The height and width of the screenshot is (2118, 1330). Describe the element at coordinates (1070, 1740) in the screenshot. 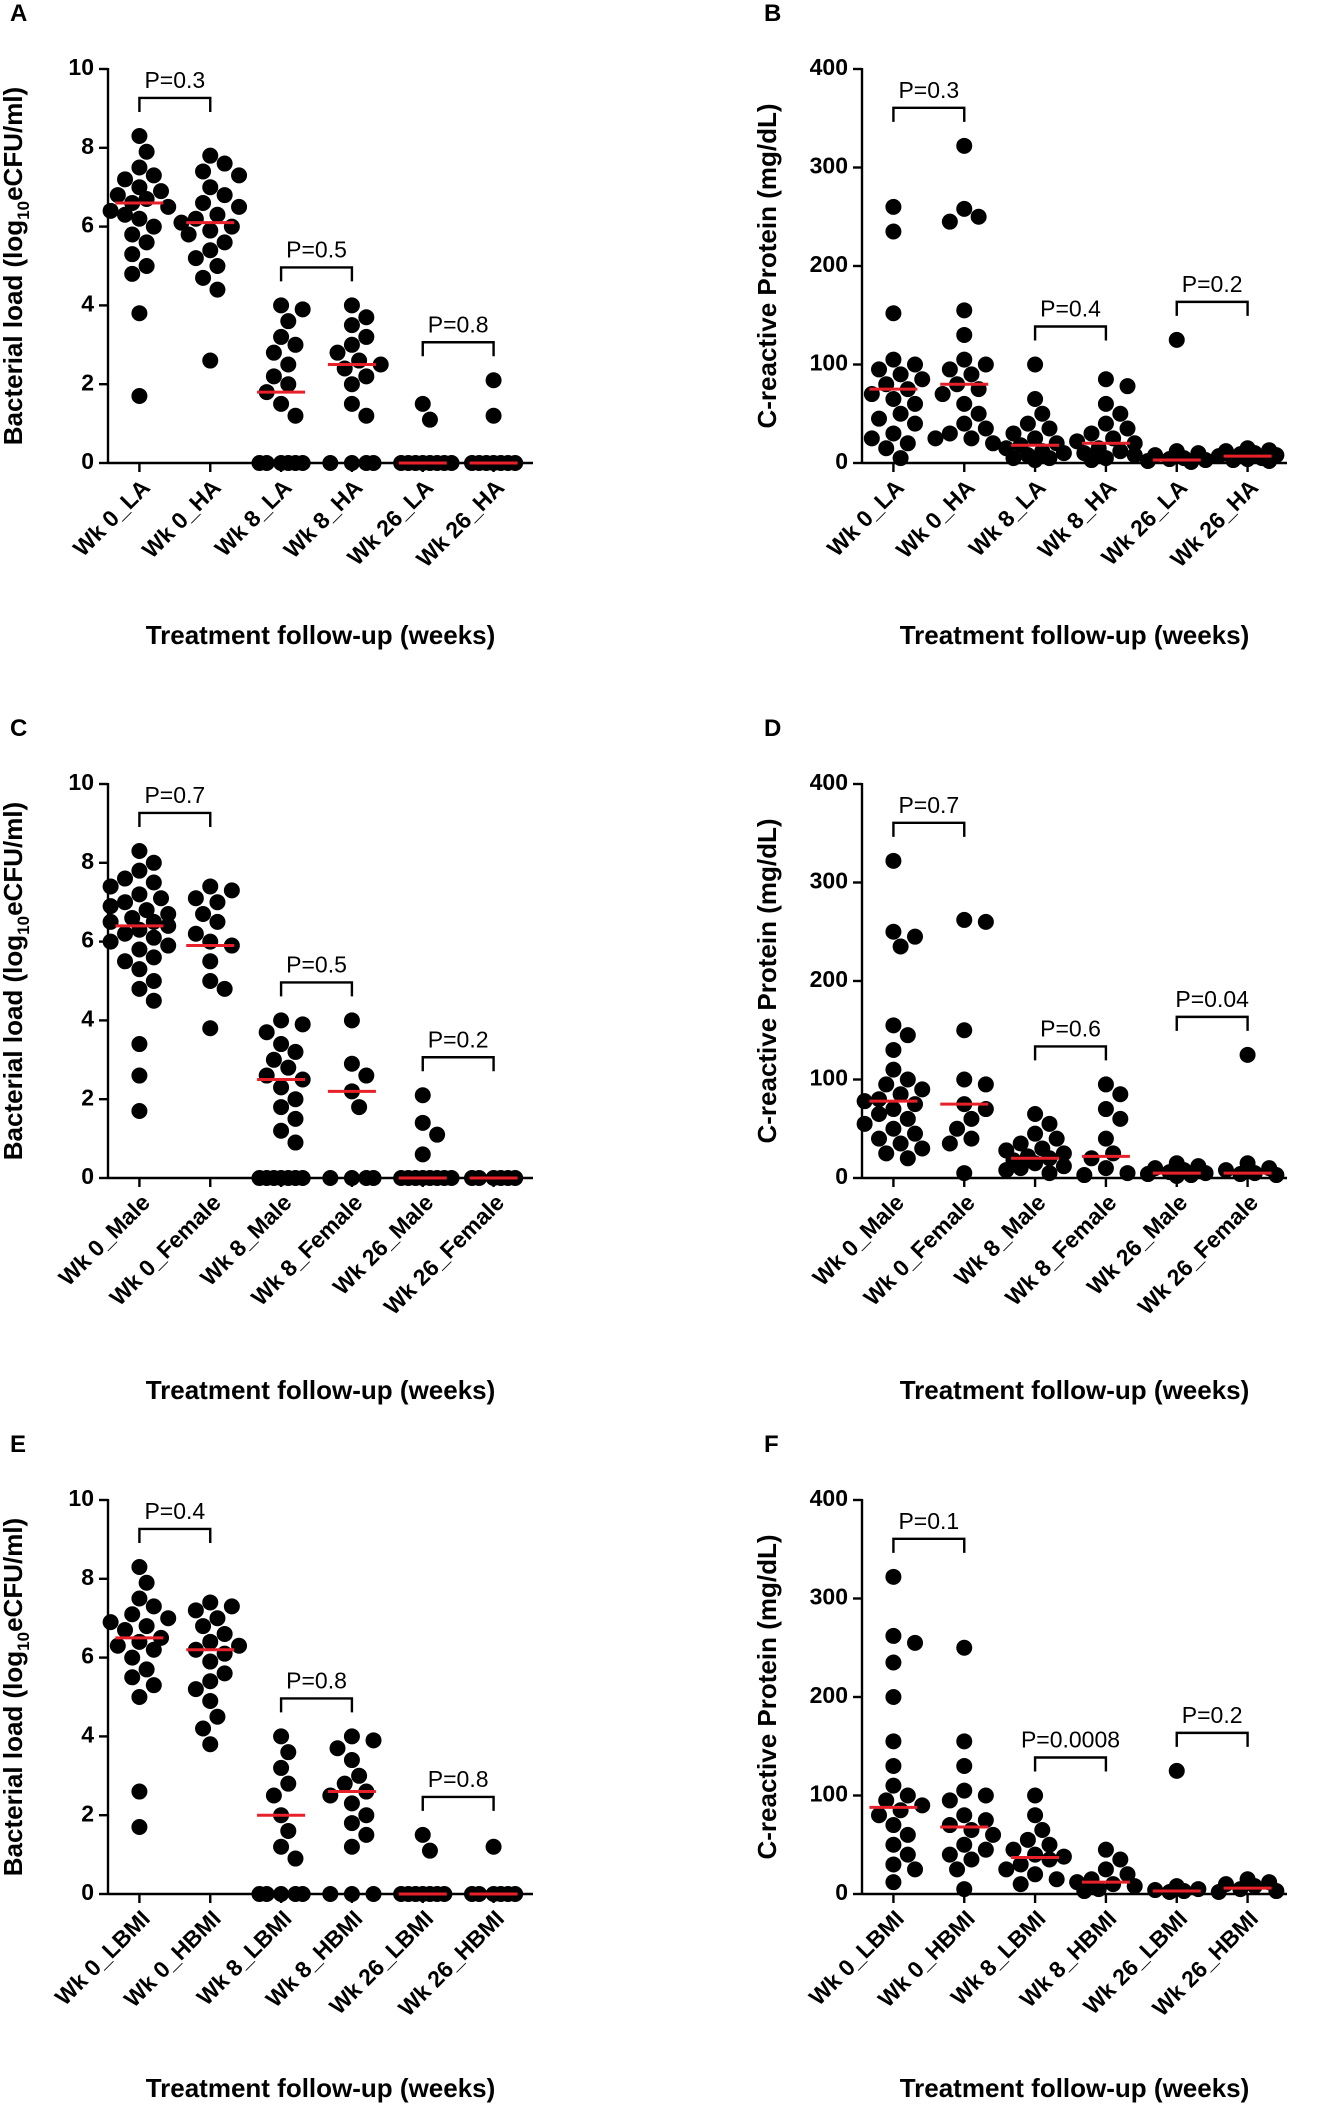

I see `p-value: P=0.0008` at that location.